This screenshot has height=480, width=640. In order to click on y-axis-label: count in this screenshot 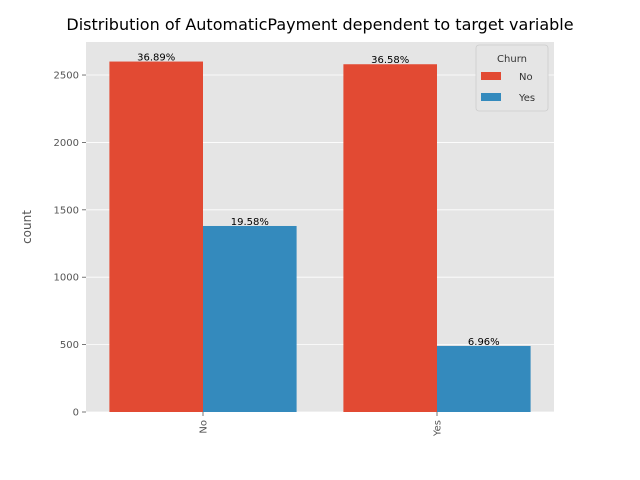, I will do `click(27, 227)`.